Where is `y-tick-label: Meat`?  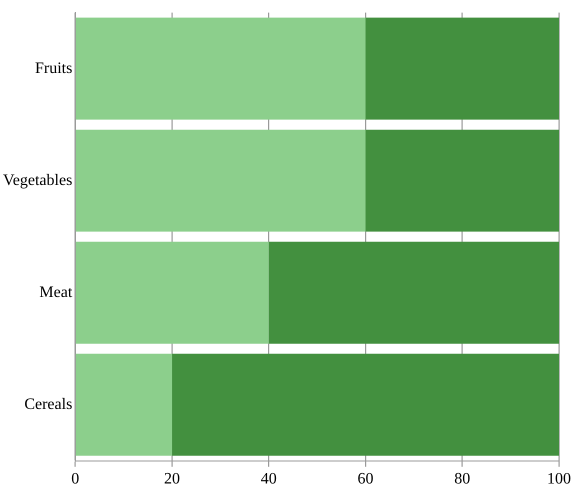 y-tick-label: Meat is located at coordinates (56, 292).